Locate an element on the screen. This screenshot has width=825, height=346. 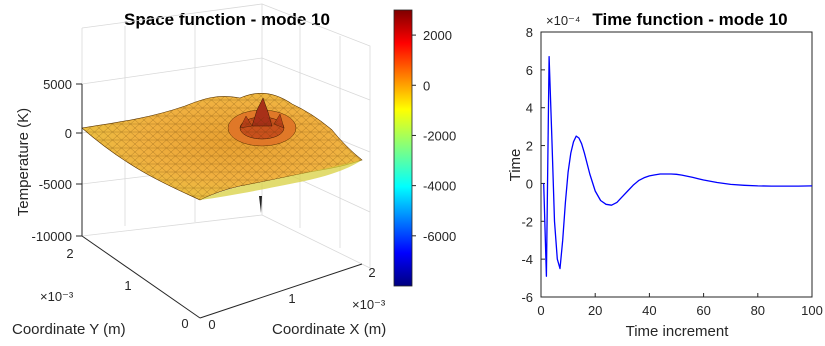
x-tick-label: 0 is located at coordinates (211, 324).